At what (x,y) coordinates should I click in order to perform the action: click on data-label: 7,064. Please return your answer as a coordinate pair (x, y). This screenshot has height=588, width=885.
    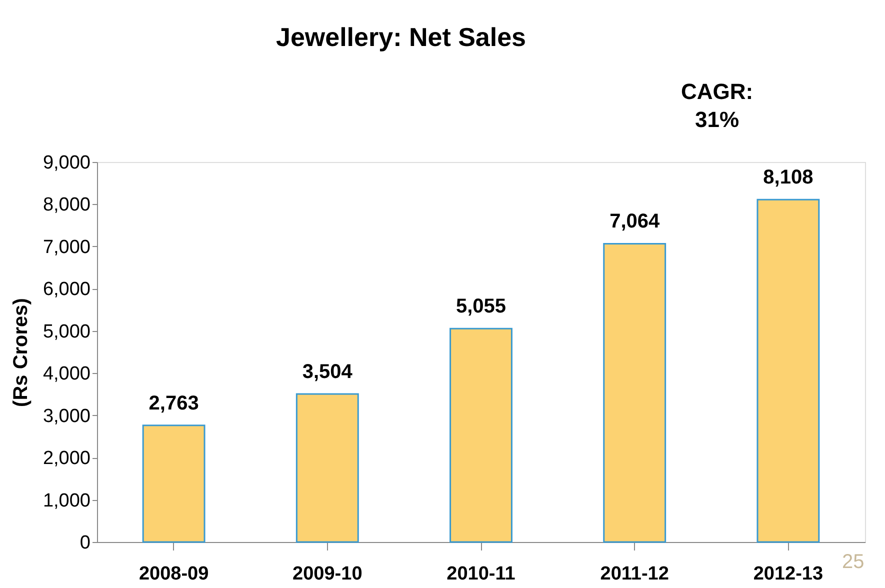
    Looking at the image, I should click on (635, 221).